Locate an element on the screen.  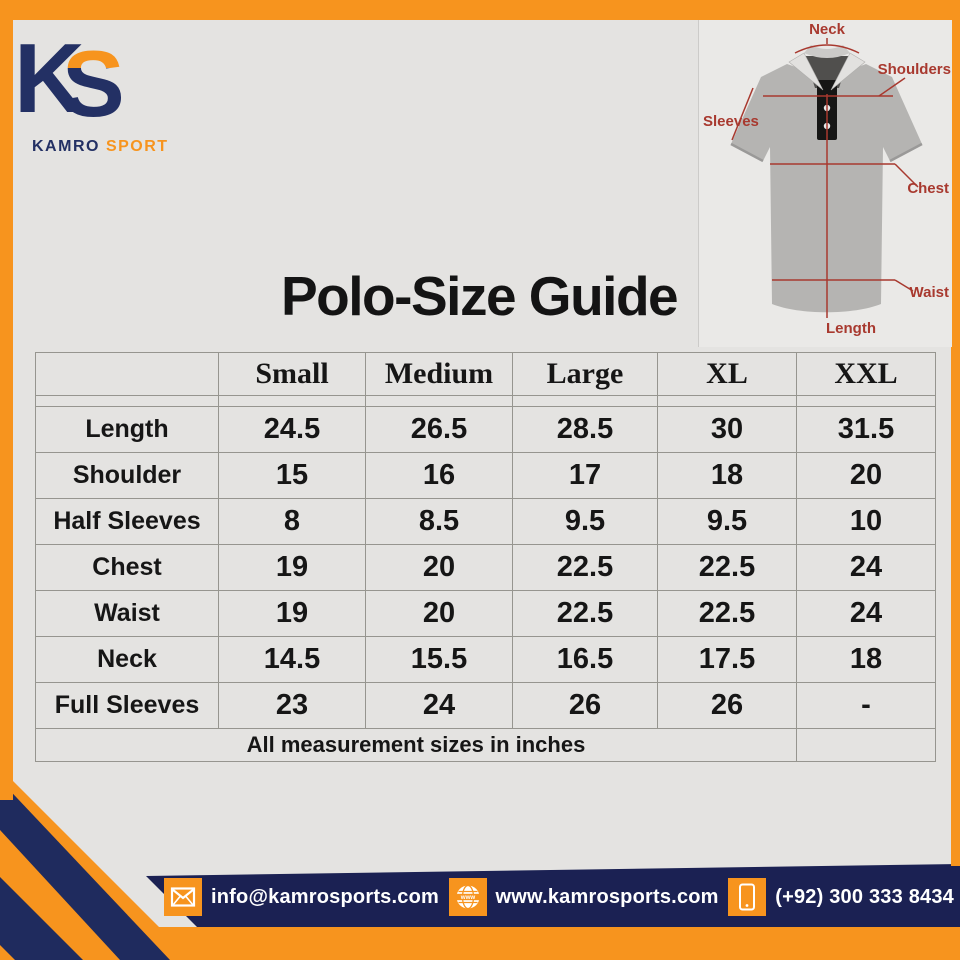
page-title: Polo-Size Guide is located at coordinates (480, 296).